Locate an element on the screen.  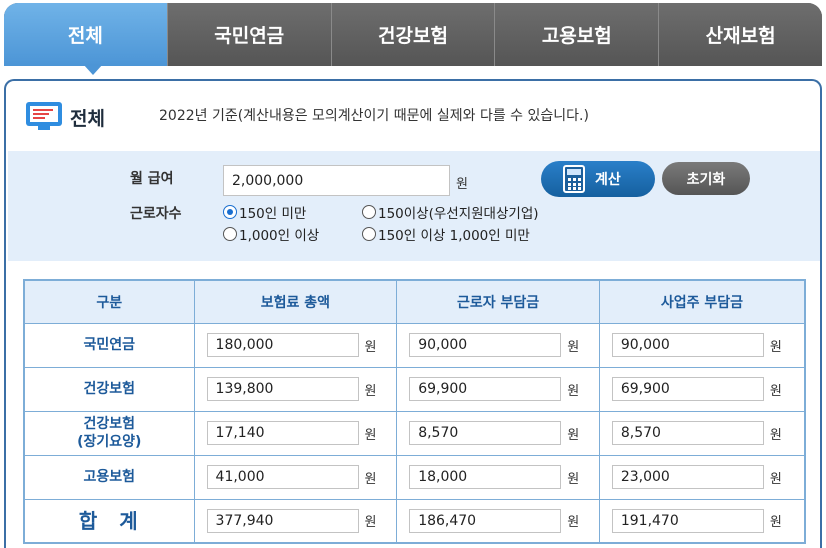
calculator-icon is located at coordinates (574, 179).